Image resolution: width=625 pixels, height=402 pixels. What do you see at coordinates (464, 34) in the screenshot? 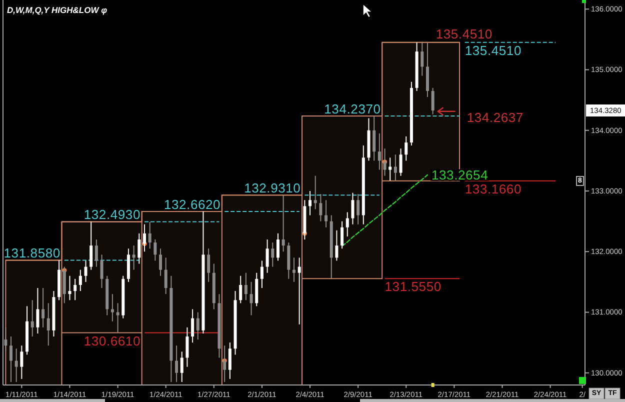
I see `annotation: 135.4510` at bounding box center [464, 34].